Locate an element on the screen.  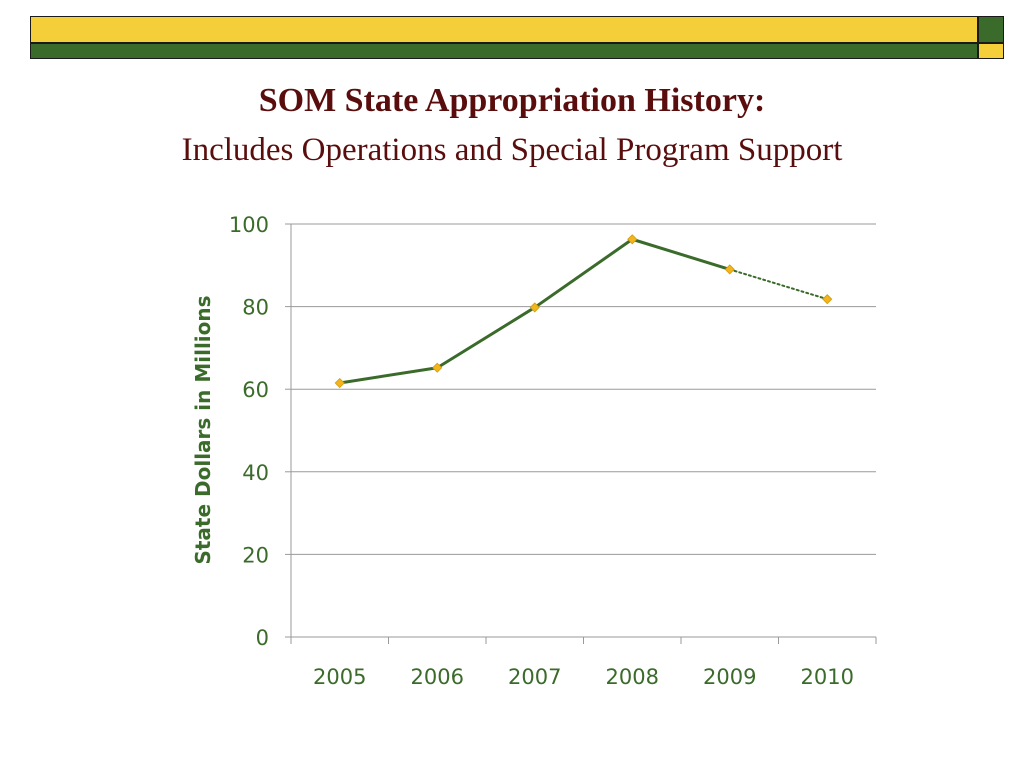
header-band-green is located at coordinates (504, 51).